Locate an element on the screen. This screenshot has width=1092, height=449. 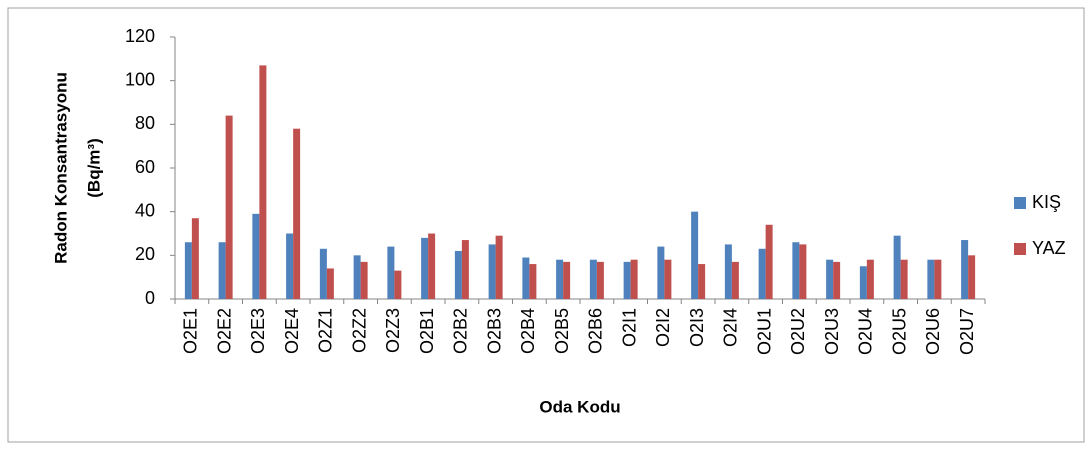
x-tick-label: O2E2 is located at coordinates (224, 331).